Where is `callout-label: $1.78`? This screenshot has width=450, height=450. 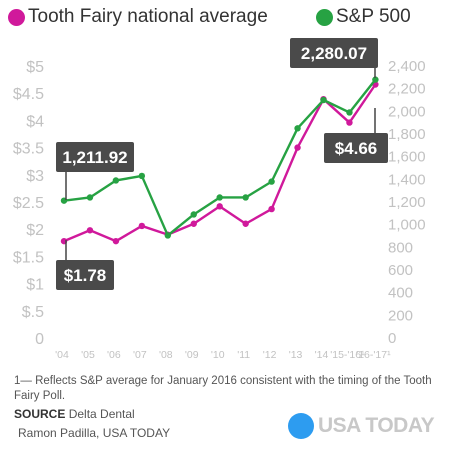
callout-label: $1.78 is located at coordinates (85, 275).